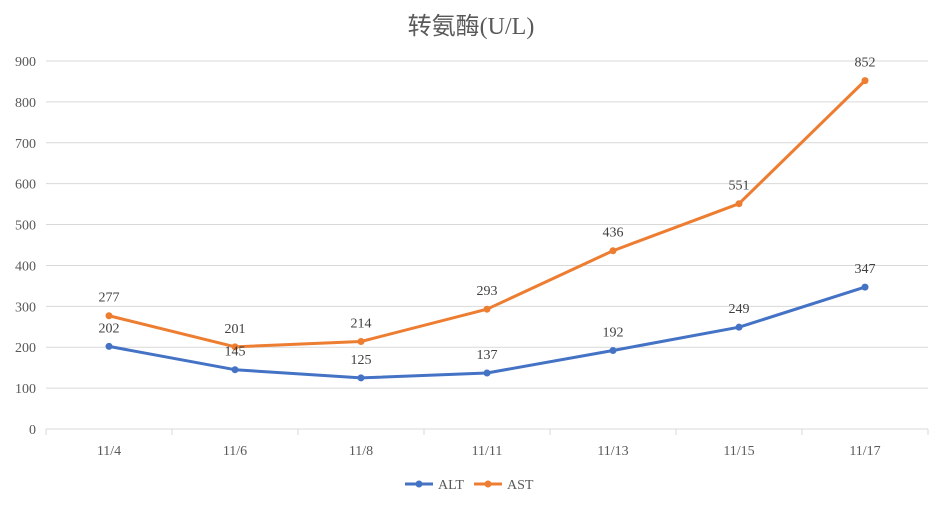  Describe the element at coordinates (109, 328) in the screenshot. I see `alt-data-label: 202` at that location.